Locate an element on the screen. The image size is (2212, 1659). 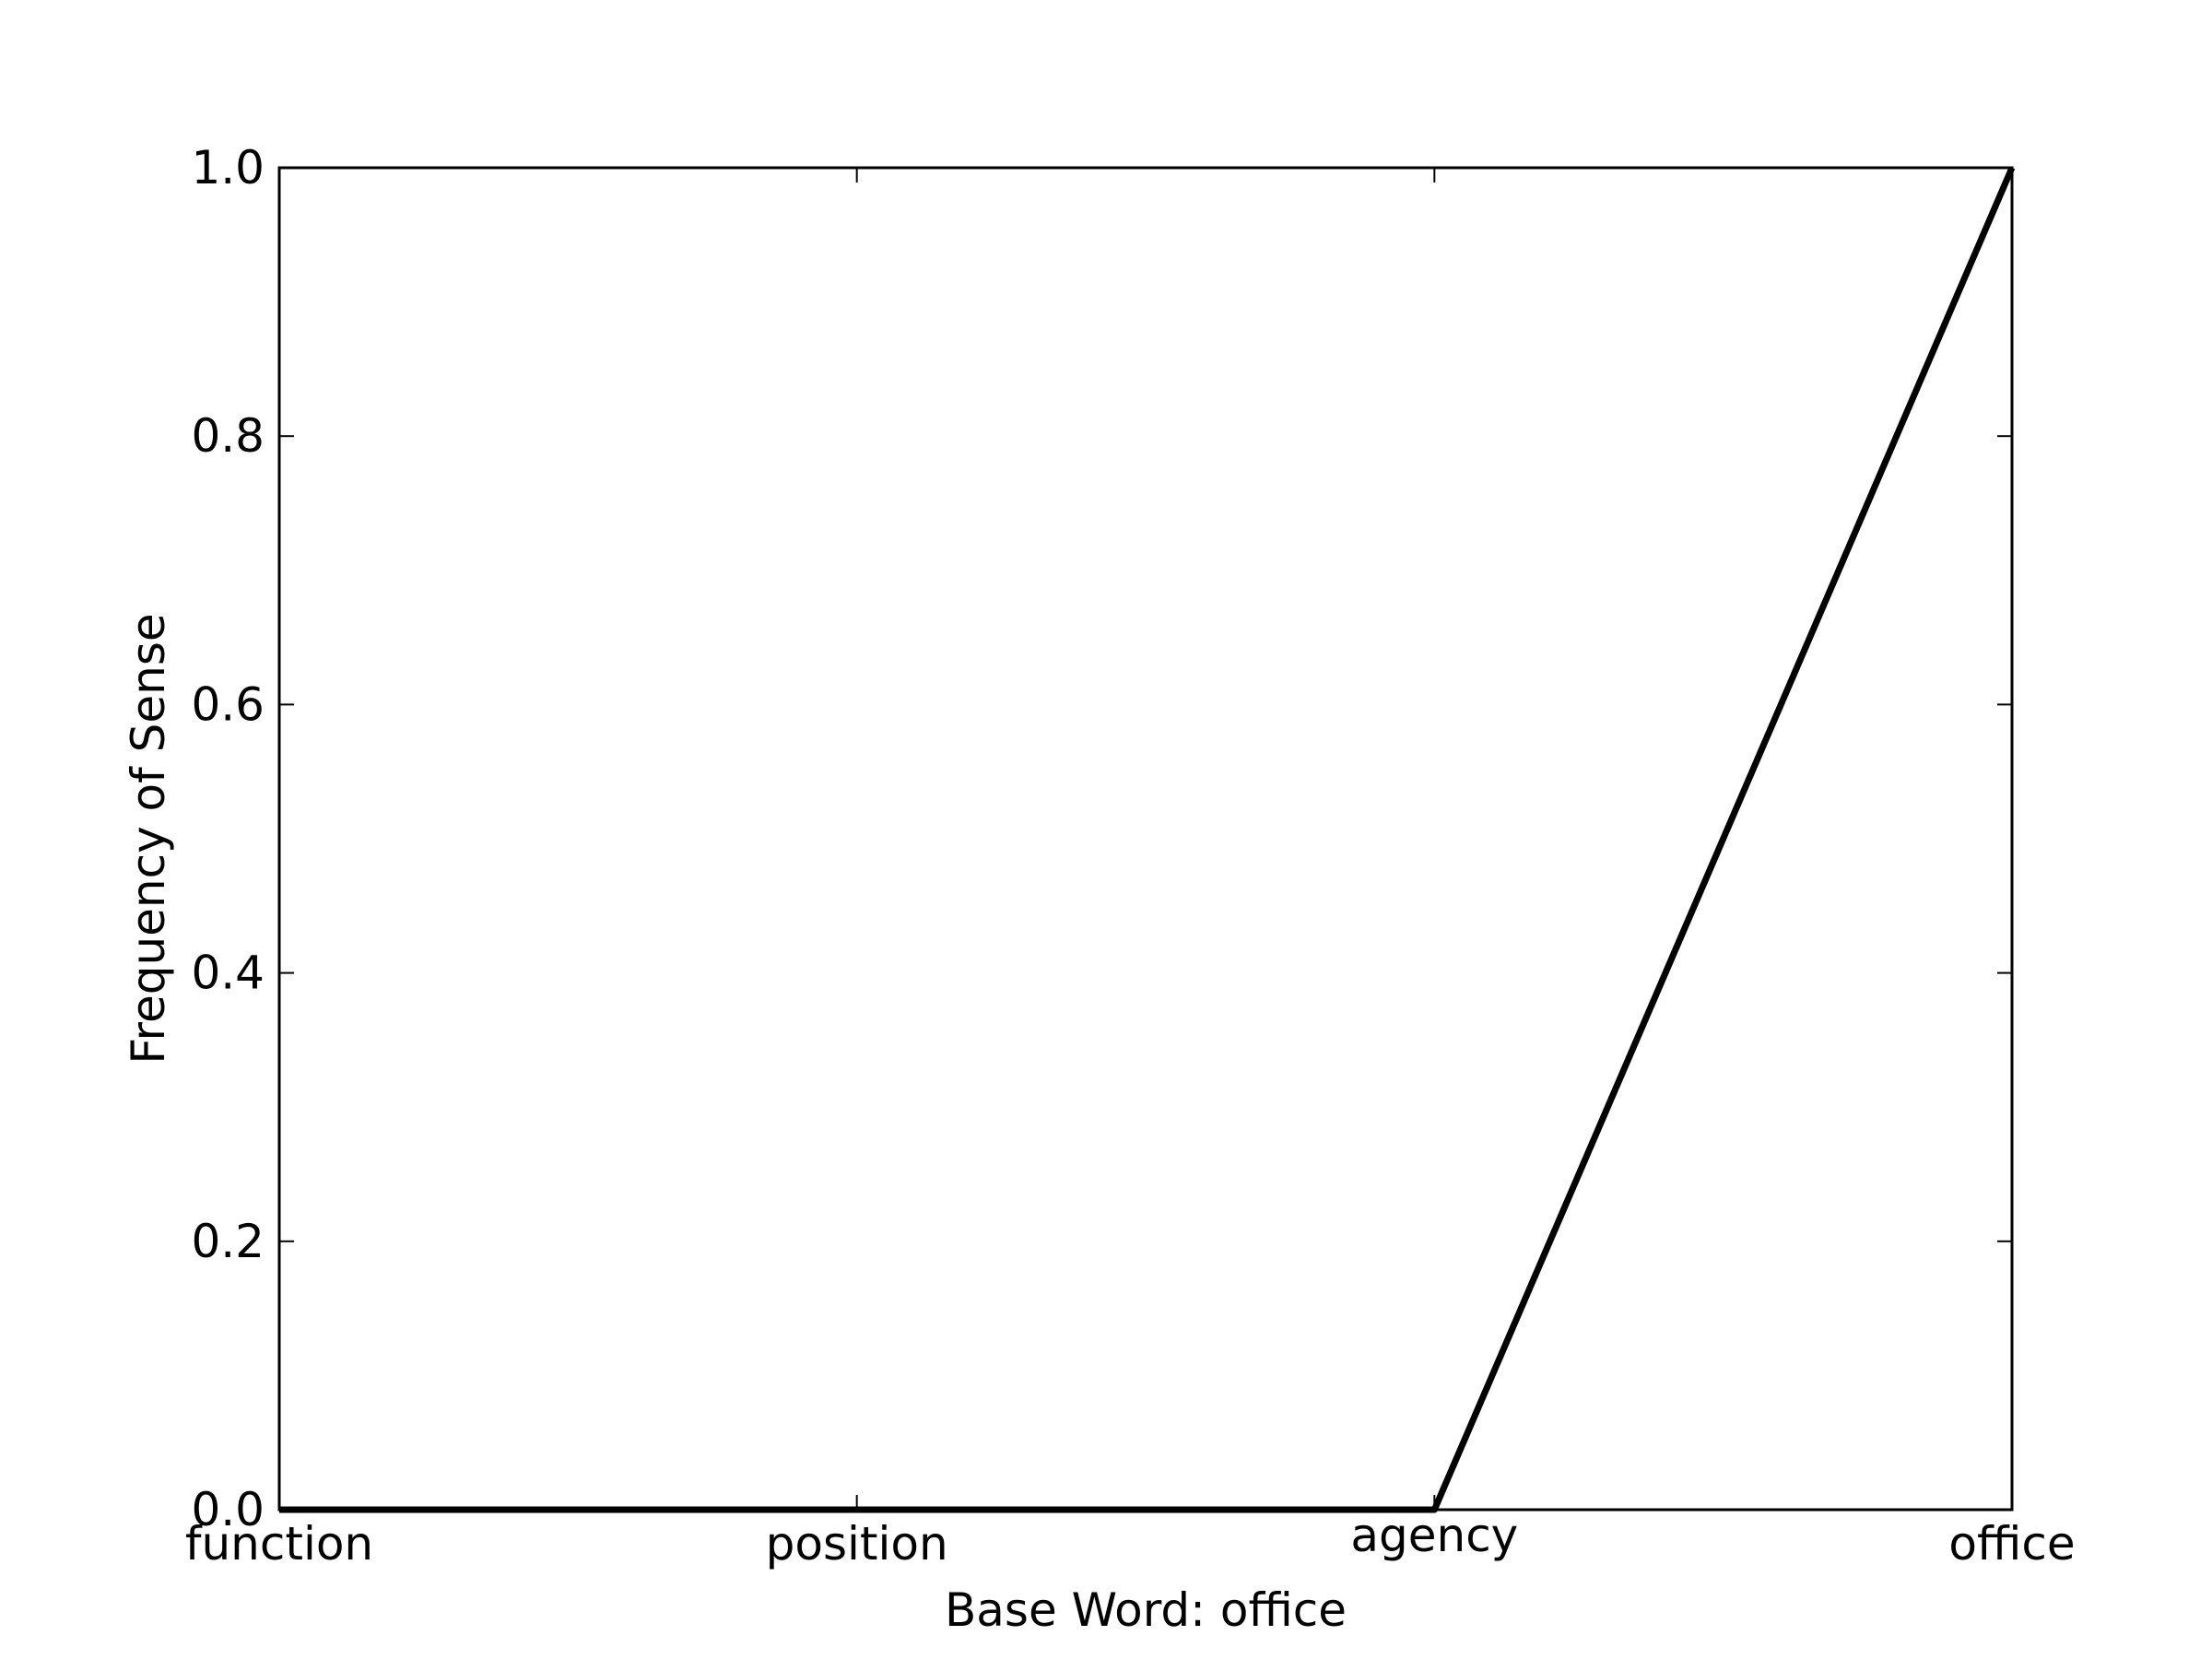
y-tick-label: 0.2 is located at coordinates (228, 1241).